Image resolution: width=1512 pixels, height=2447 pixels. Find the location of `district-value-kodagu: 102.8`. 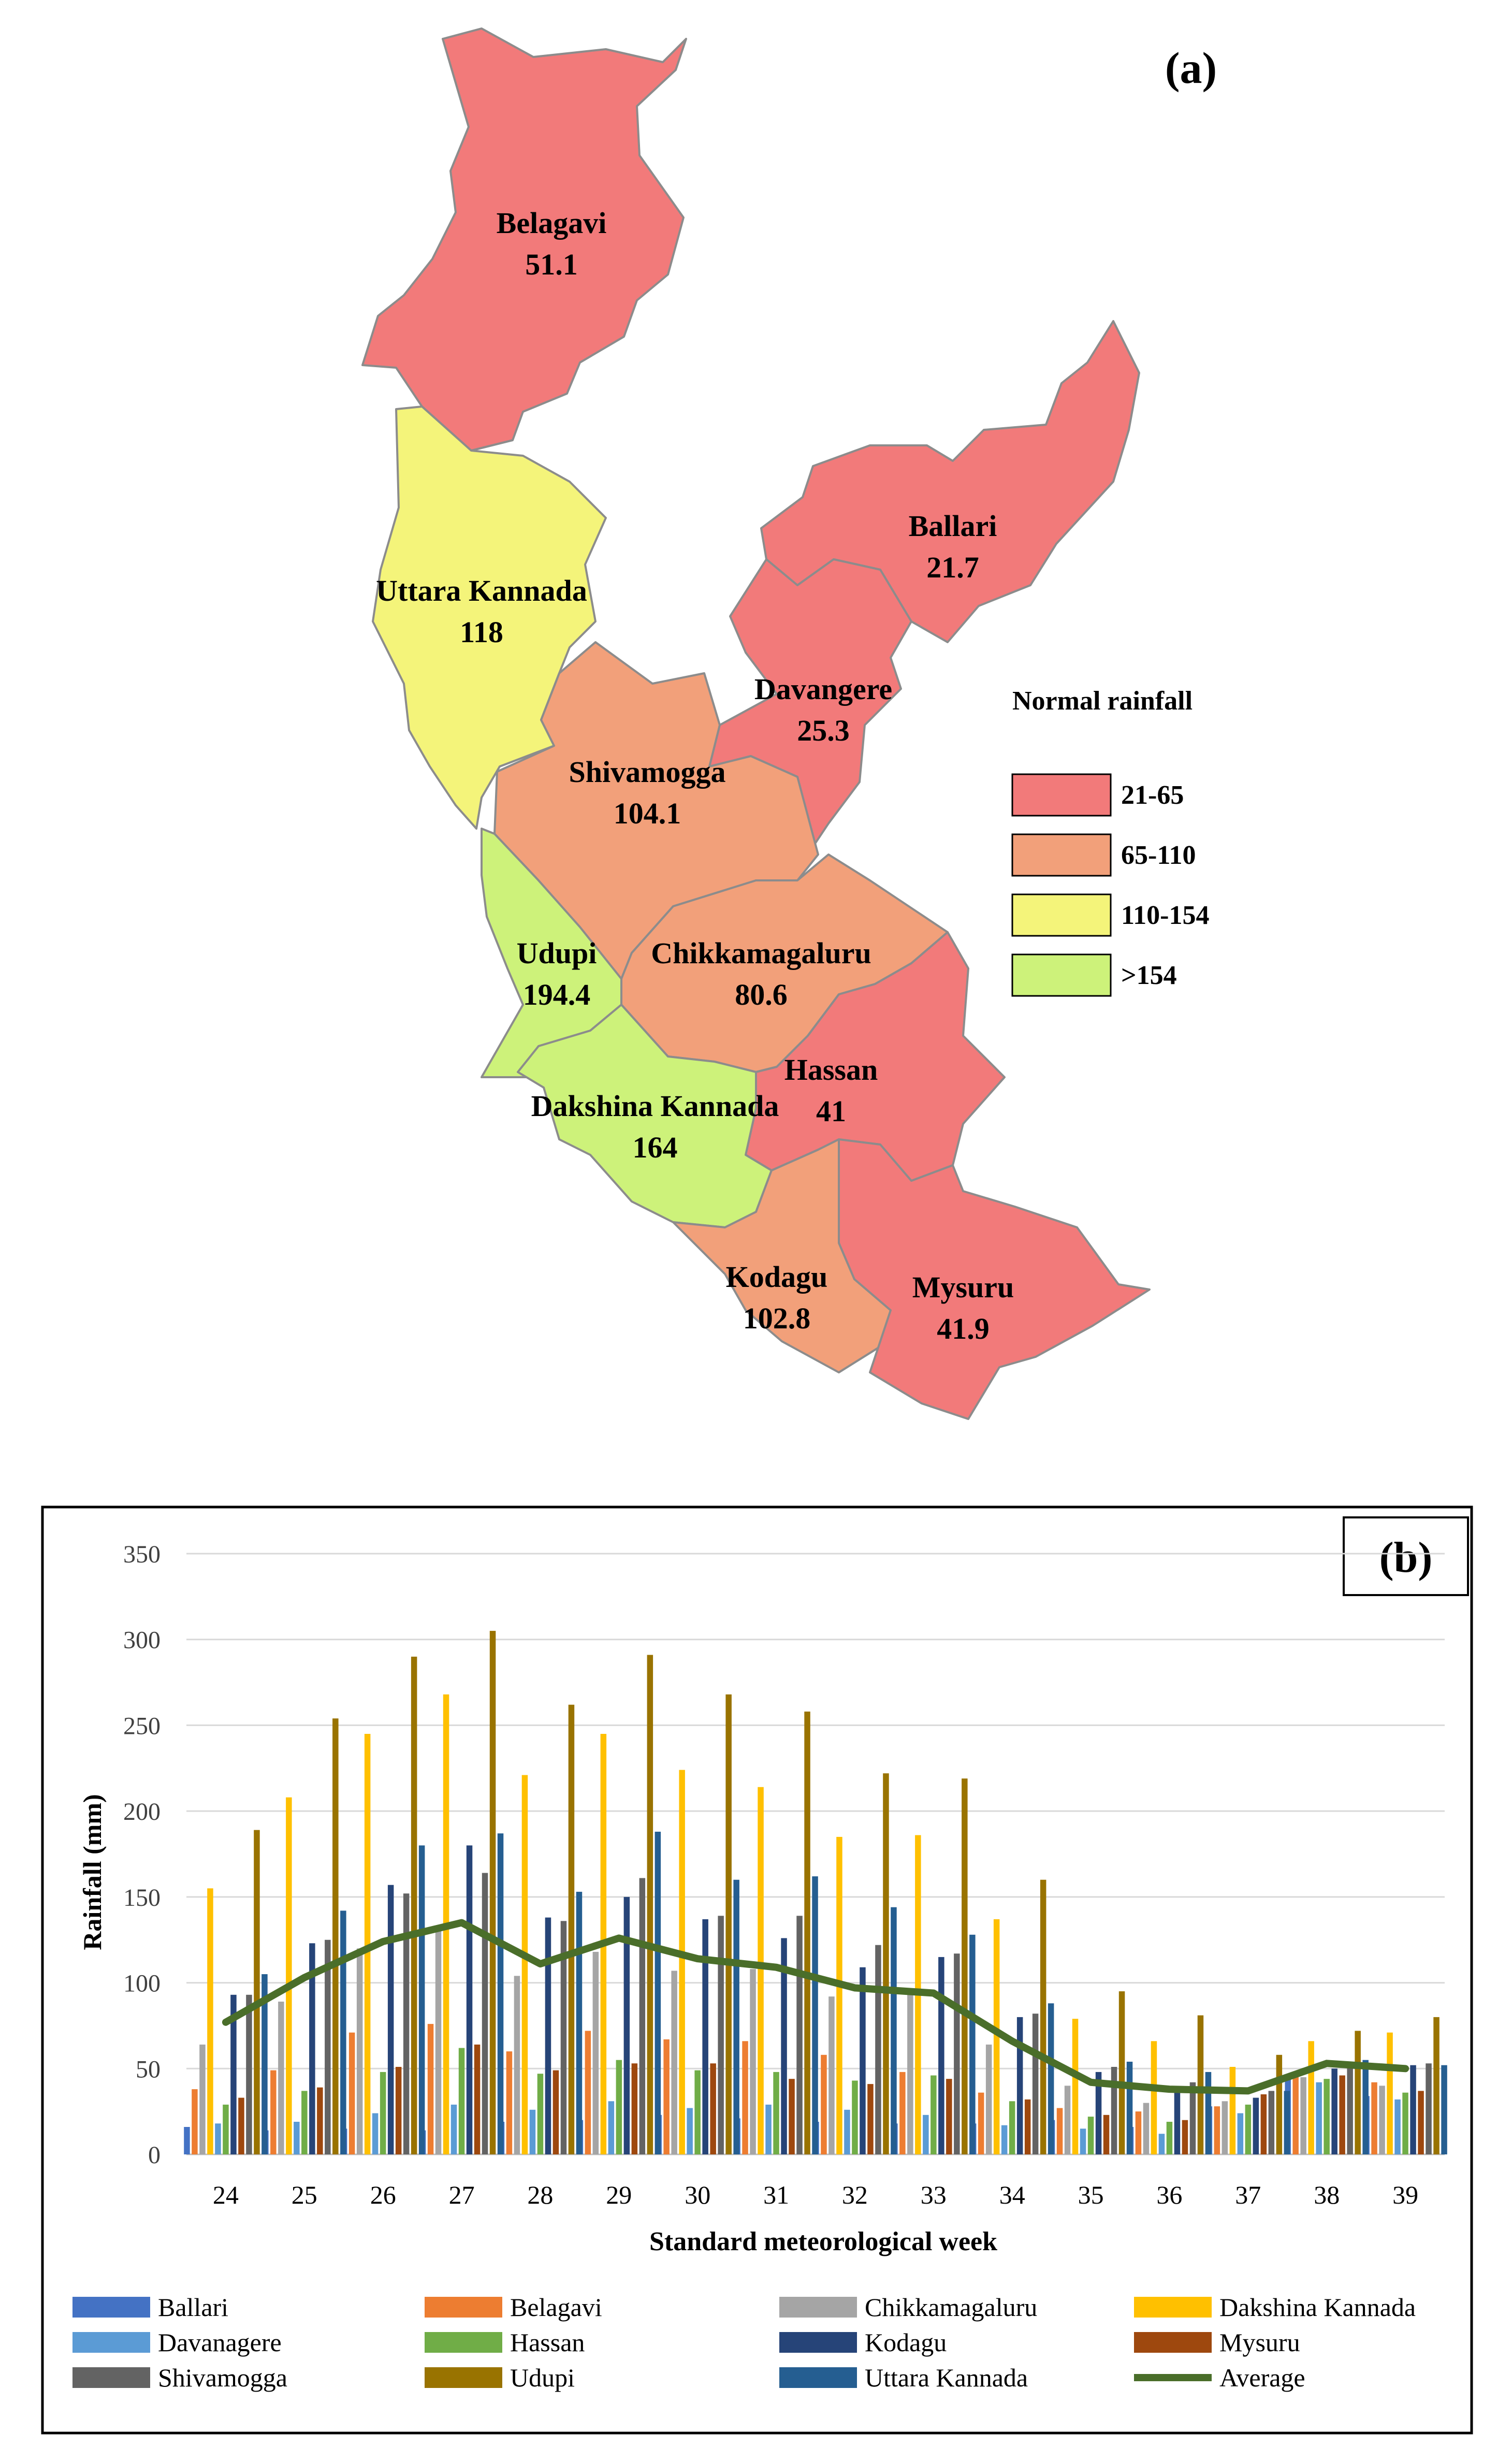

district-value-kodagu: 102.8 is located at coordinates (777, 1318).